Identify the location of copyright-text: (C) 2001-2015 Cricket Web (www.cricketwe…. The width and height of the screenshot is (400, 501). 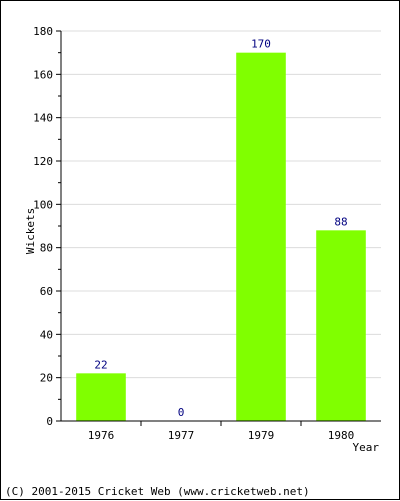
(157, 491).